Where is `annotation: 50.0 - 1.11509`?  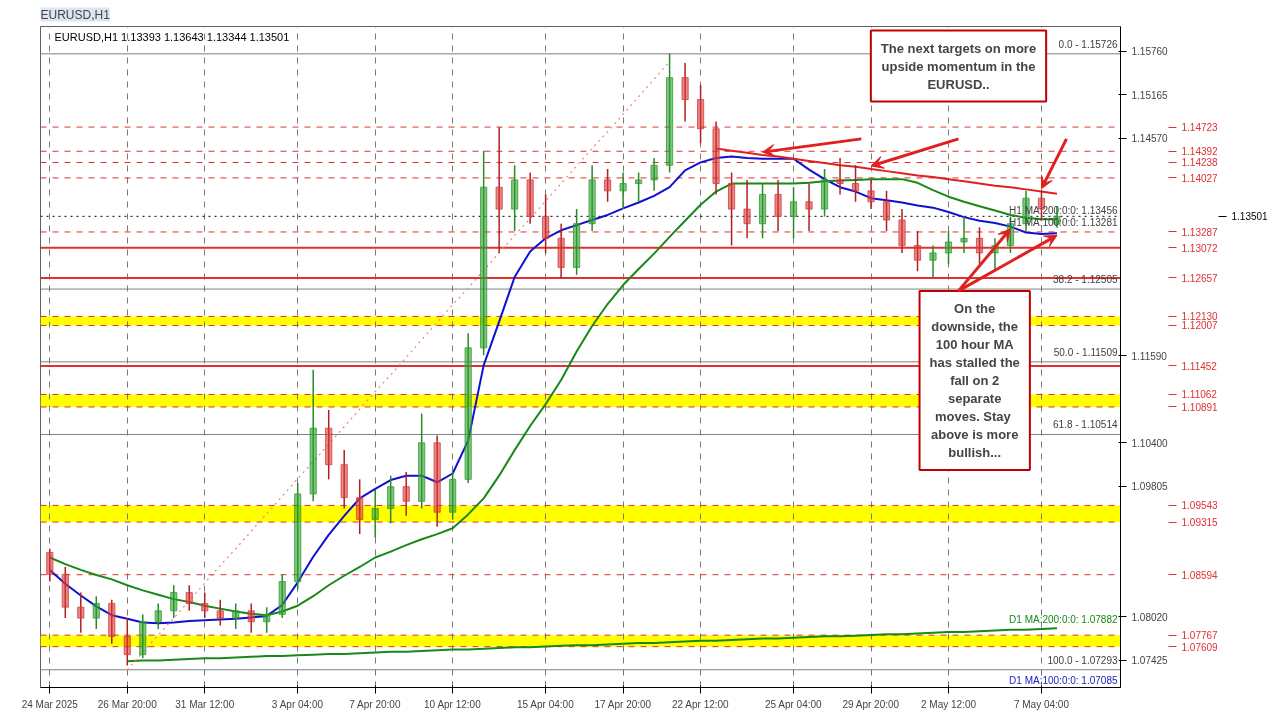 annotation: 50.0 - 1.11509 is located at coordinates (1085, 352).